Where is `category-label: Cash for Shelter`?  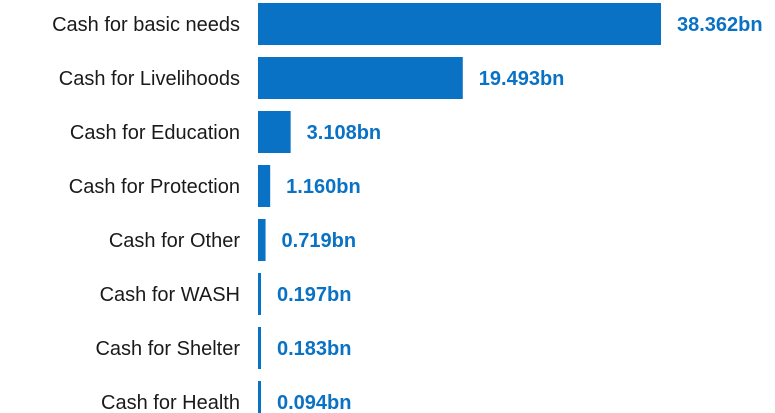 category-label: Cash for Shelter is located at coordinates (167, 349).